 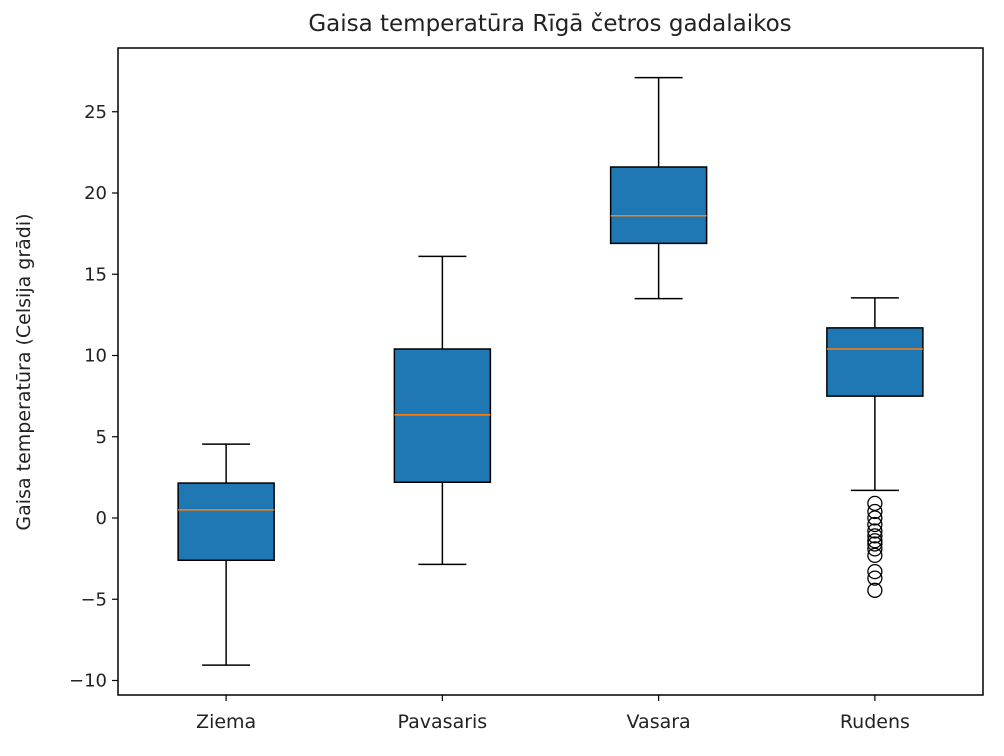 What do you see at coordinates (95, 112) in the screenshot?
I see `y-tick-label: 25` at bounding box center [95, 112].